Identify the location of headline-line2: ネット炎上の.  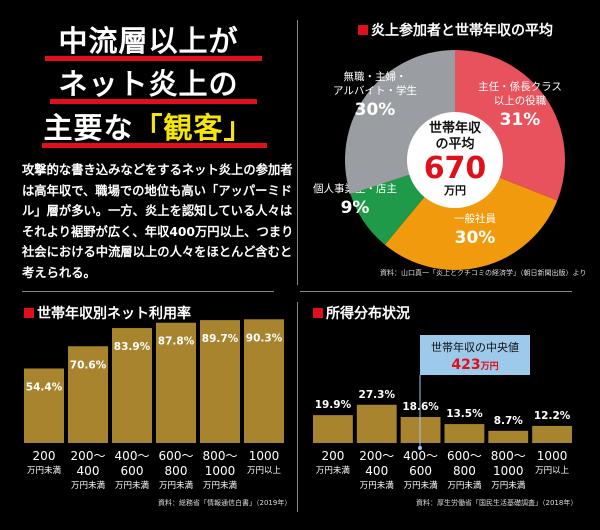
(148, 84).